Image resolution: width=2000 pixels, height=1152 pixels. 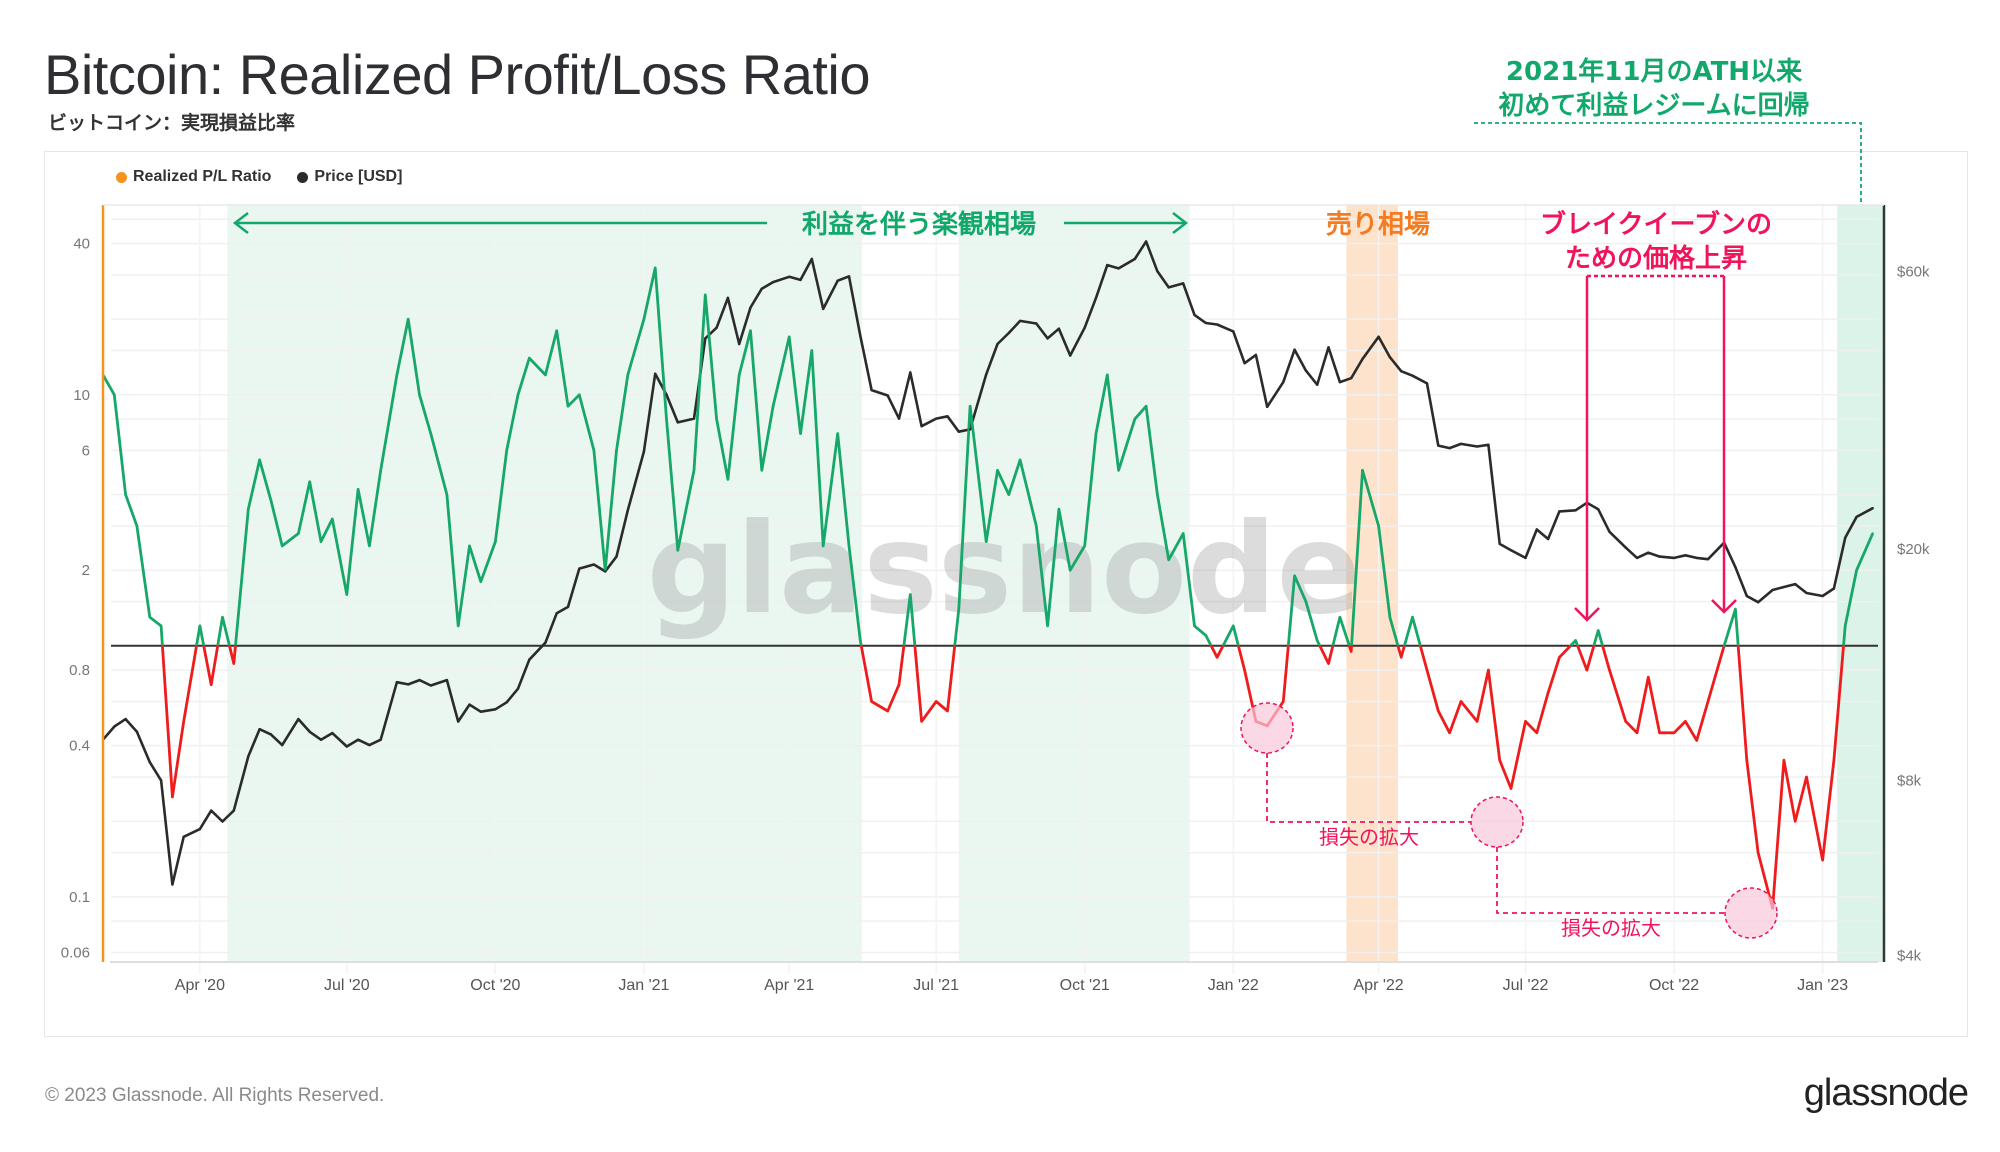 What do you see at coordinates (936, 985) in the screenshot?
I see `x-tick-label: Jul '21` at bounding box center [936, 985].